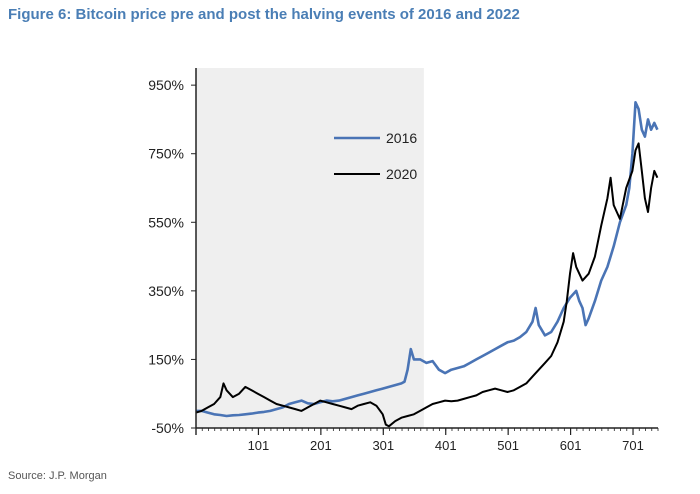  Describe the element at coordinates (633, 445) in the screenshot. I see `x-tick-label: 701` at that location.